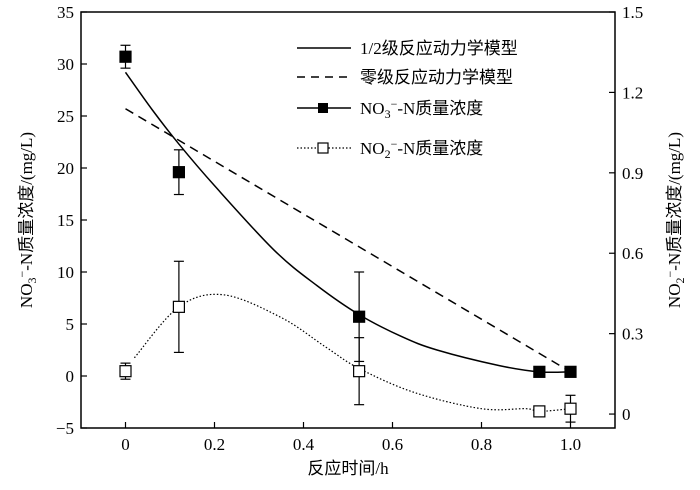  What do you see at coordinates (481, 444) in the screenshot?
I see `x-tick-label: 0.8` at bounding box center [481, 444].